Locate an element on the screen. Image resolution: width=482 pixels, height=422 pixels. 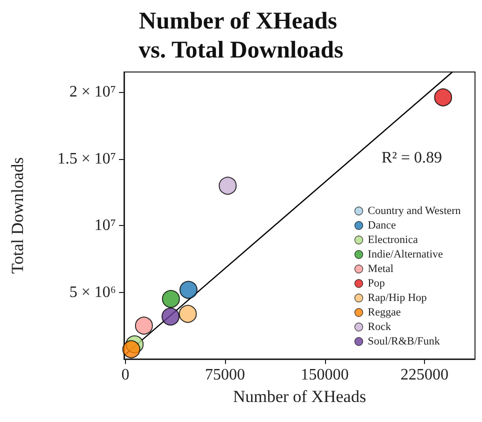
legend-label: Soul/R&B/Funk is located at coordinates (404, 342).